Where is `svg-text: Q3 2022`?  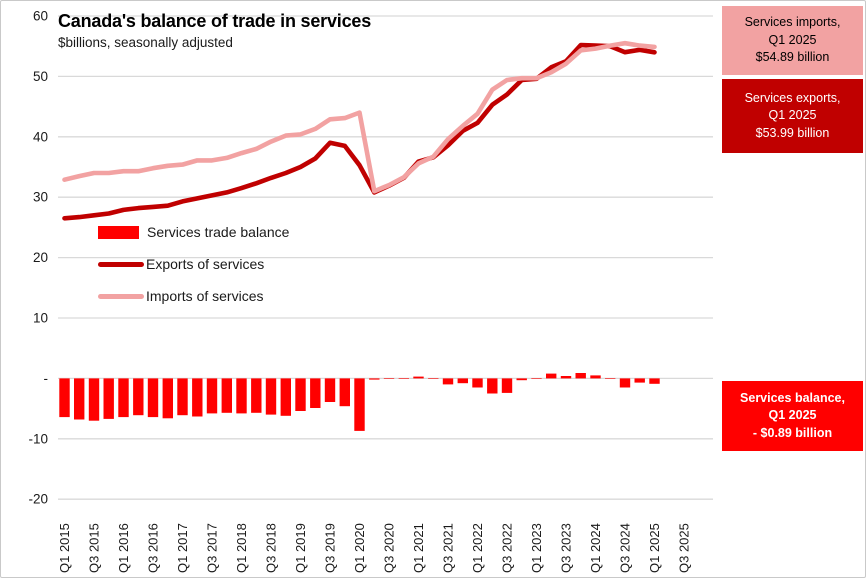 svg-text: Q3 2022 is located at coordinates (507, 548).